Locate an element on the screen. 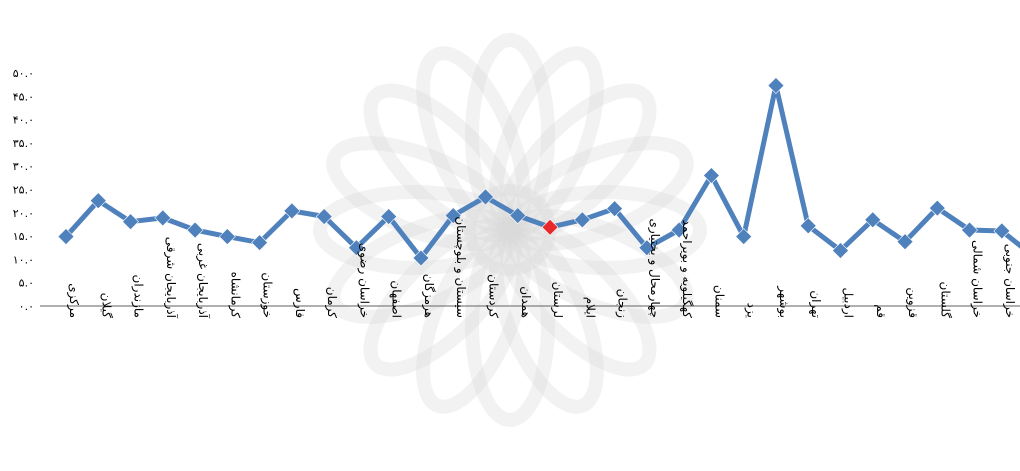  y-tick-label: ۵۰.۰ is located at coordinates (23, 73).